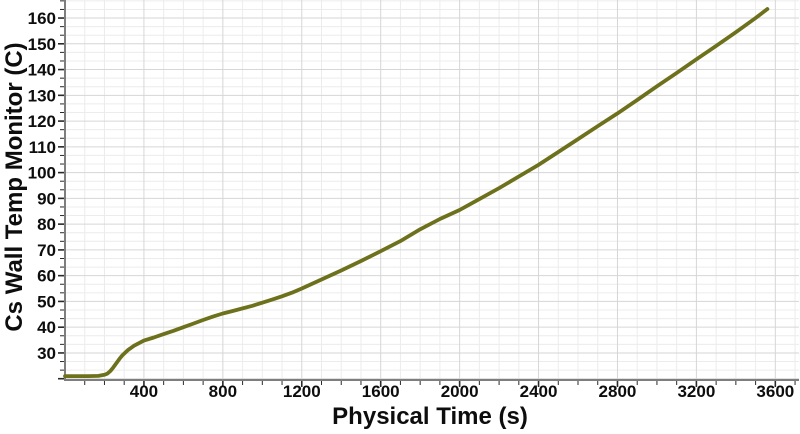 This screenshot has height=434, width=800. Describe the element at coordinates (696, 391) in the screenshot. I see `x-tick-label: 3200` at that location.